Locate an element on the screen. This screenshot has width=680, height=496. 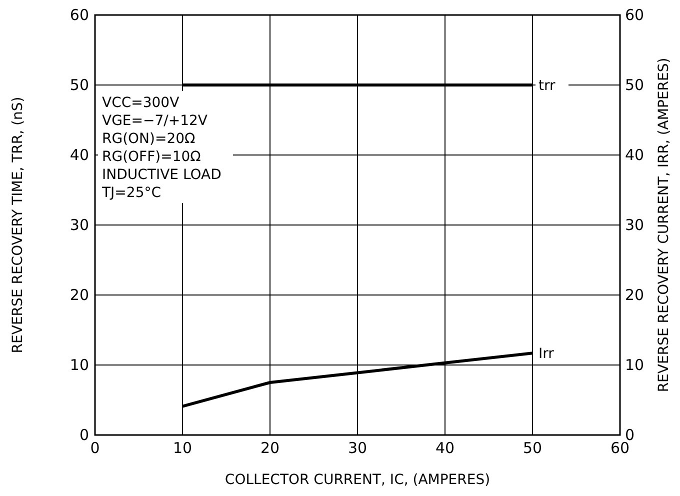
y-tick-label: 30 is located at coordinates (79, 225).